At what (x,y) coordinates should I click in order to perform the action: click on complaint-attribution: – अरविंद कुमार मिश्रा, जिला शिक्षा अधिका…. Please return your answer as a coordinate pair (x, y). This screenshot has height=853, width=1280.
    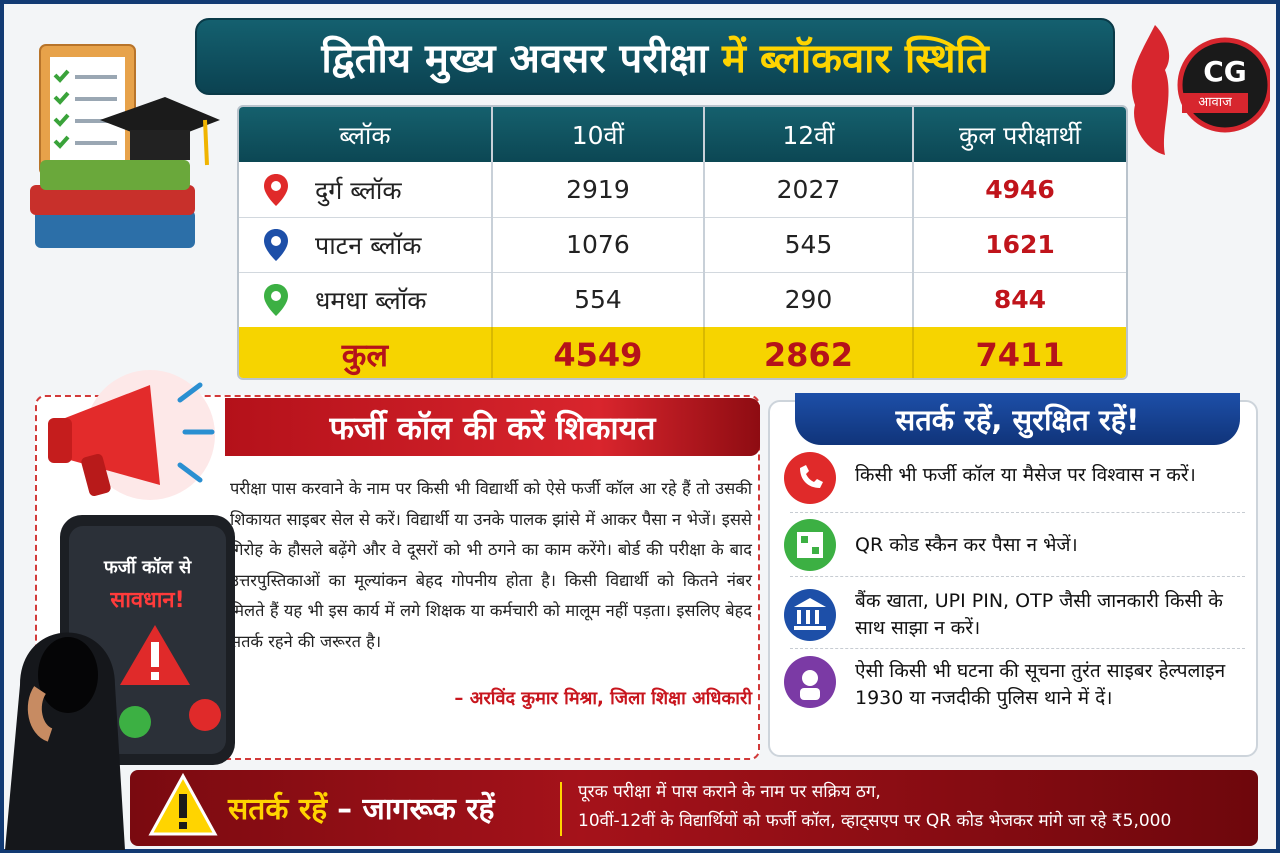
    Looking at the image, I should click on (603, 698).